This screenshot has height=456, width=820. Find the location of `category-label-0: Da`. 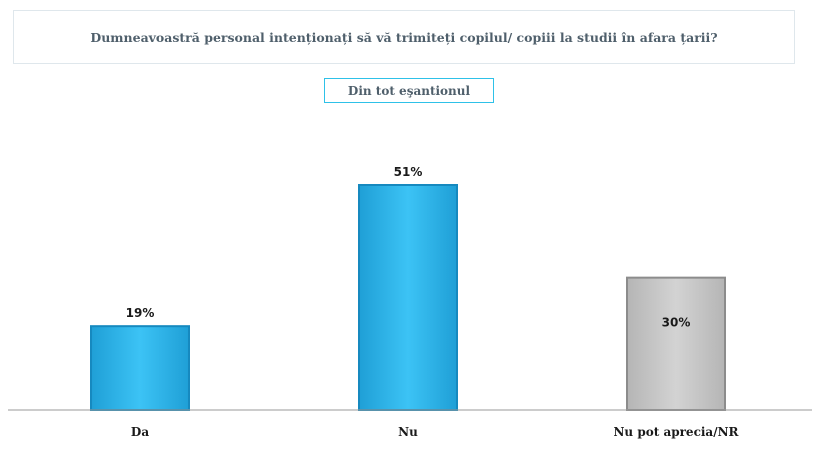

category-label-0: Da is located at coordinates (140, 432).